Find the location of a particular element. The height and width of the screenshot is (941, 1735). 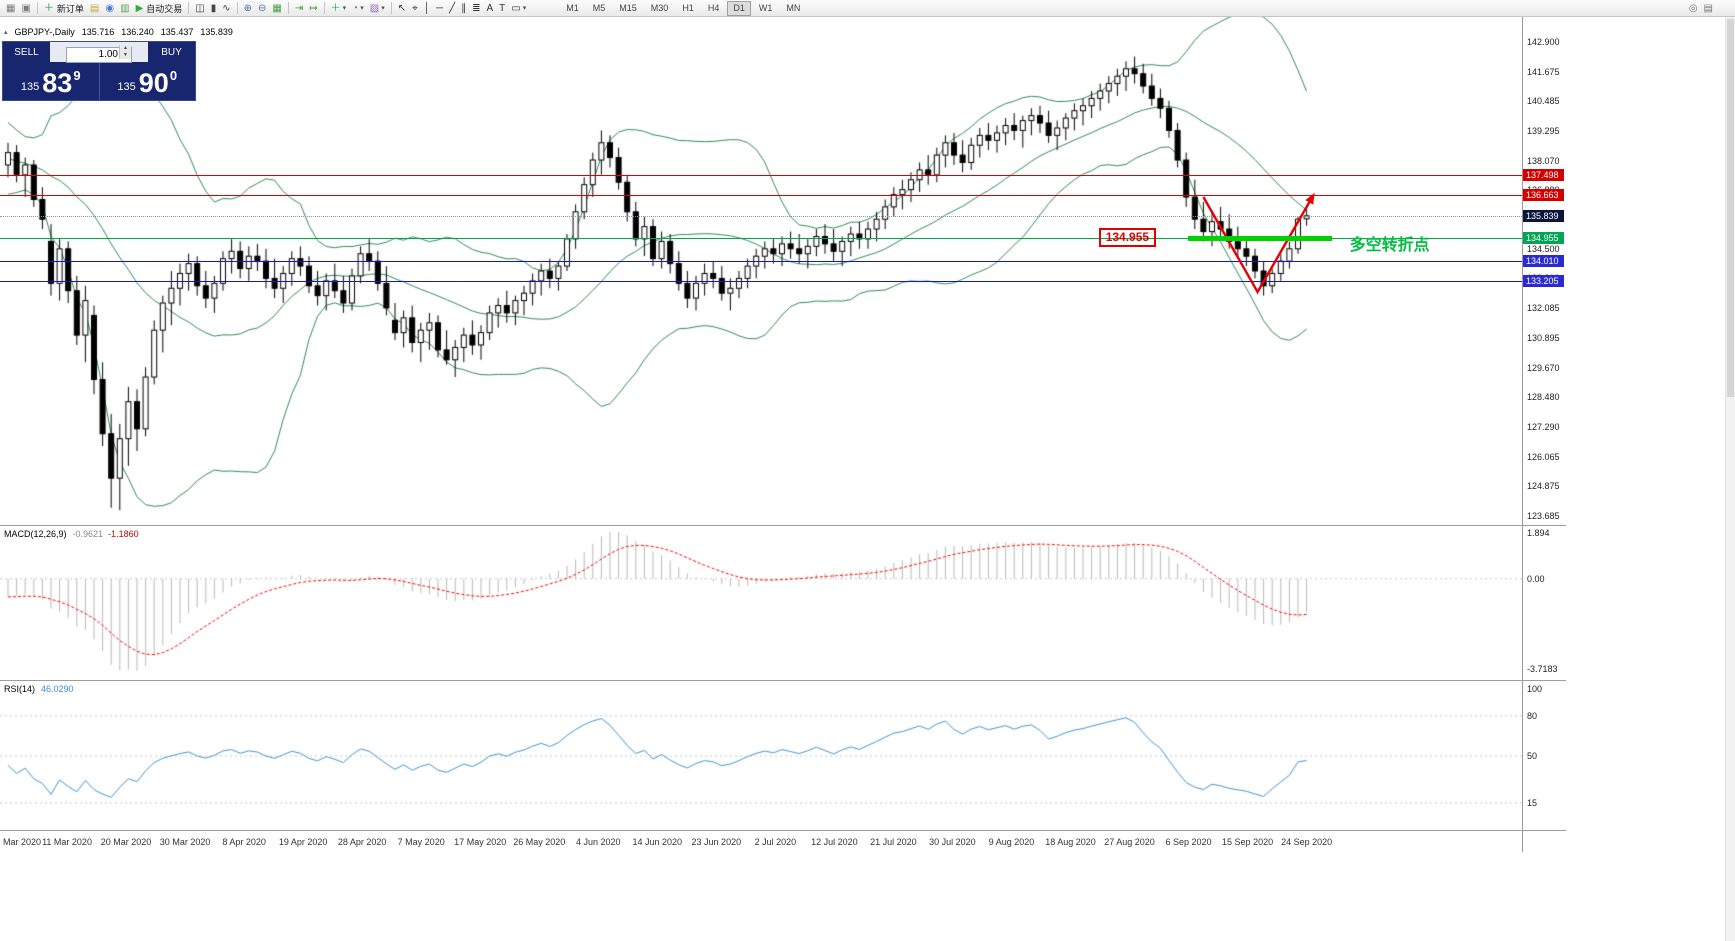

spinner-down-icon: ▼ is located at coordinates (125, 55).